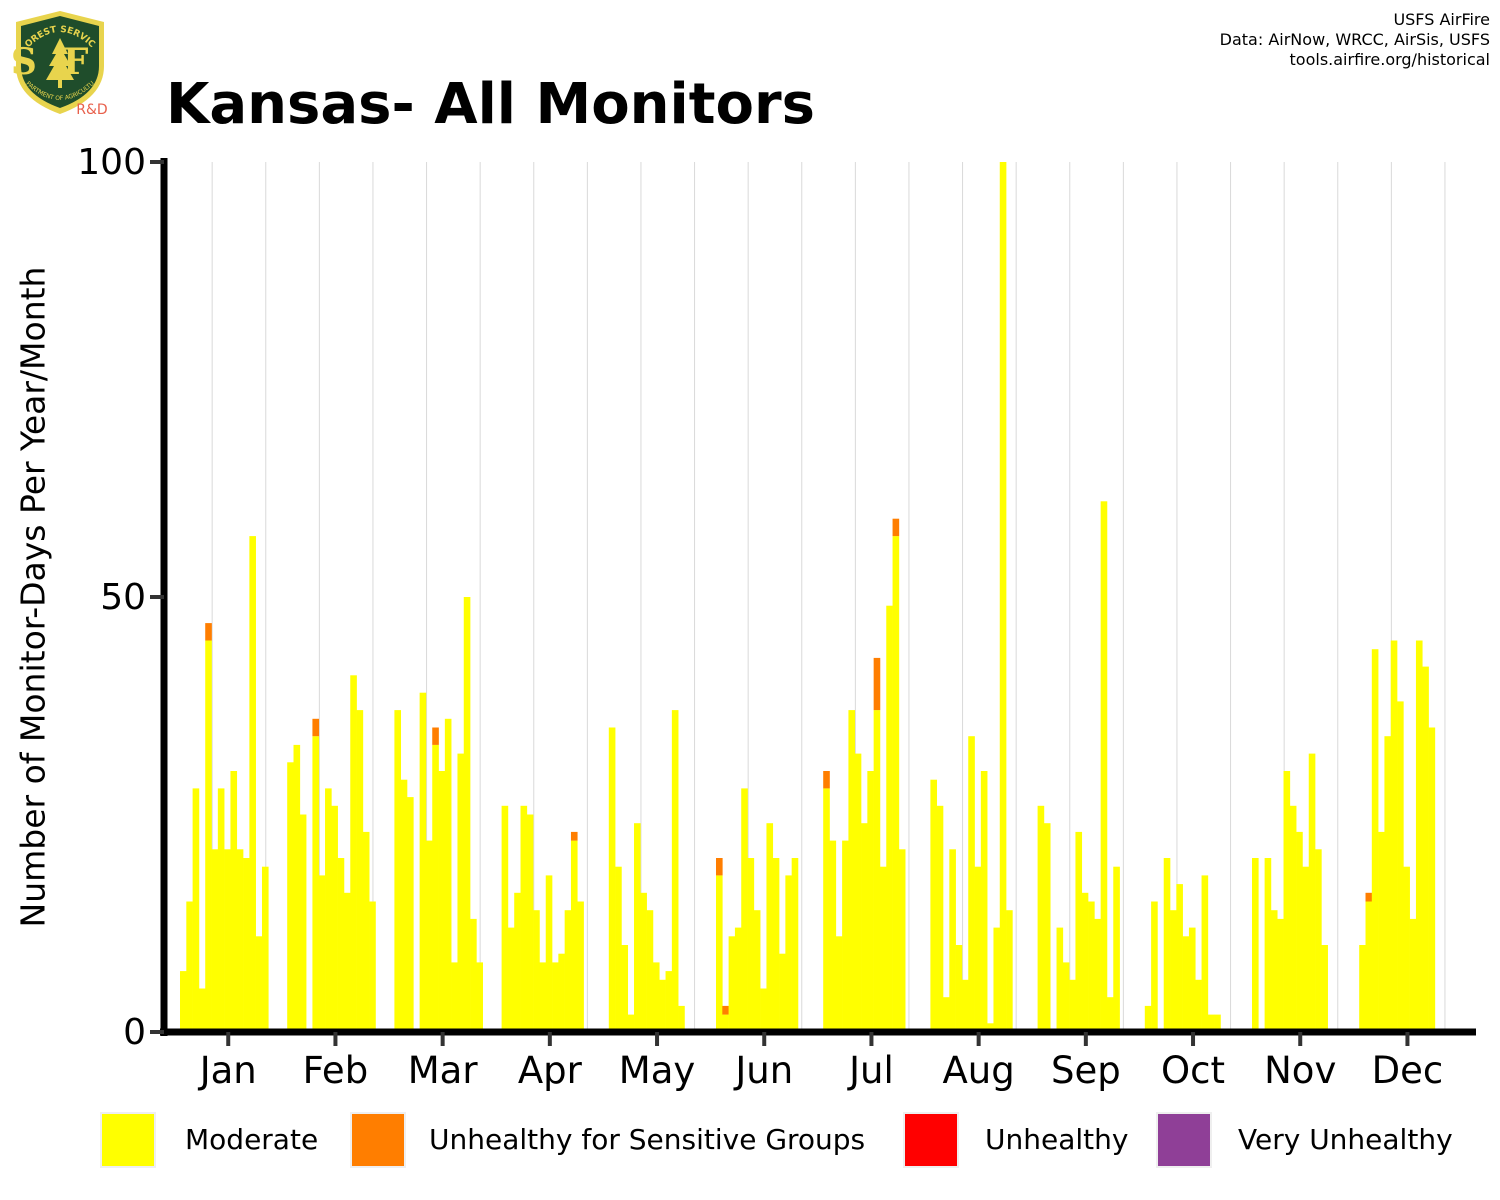  I want to click on x-tick-label-feb: Feb, so click(336, 1070).